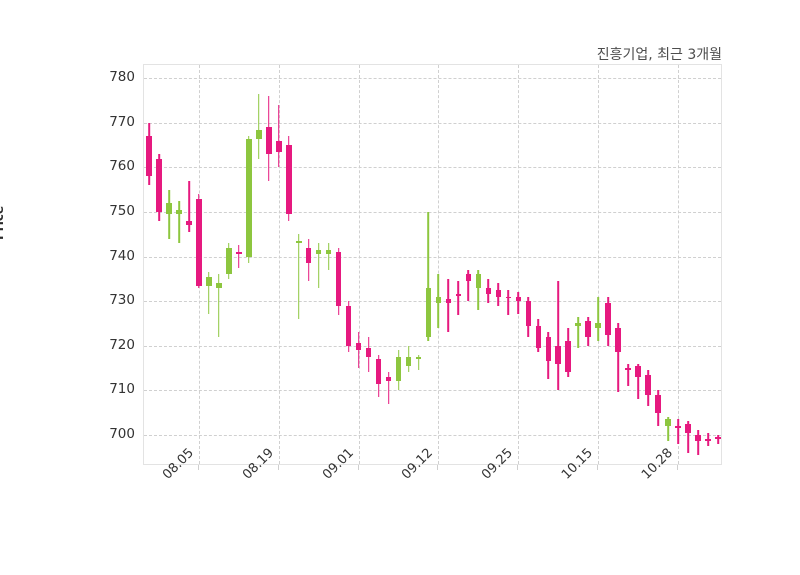 The image size is (800, 575). What do you see at coordinates (122, 255) in the screenshot?
I see `y-tick-label: 740` at bounding box center [122, 255].